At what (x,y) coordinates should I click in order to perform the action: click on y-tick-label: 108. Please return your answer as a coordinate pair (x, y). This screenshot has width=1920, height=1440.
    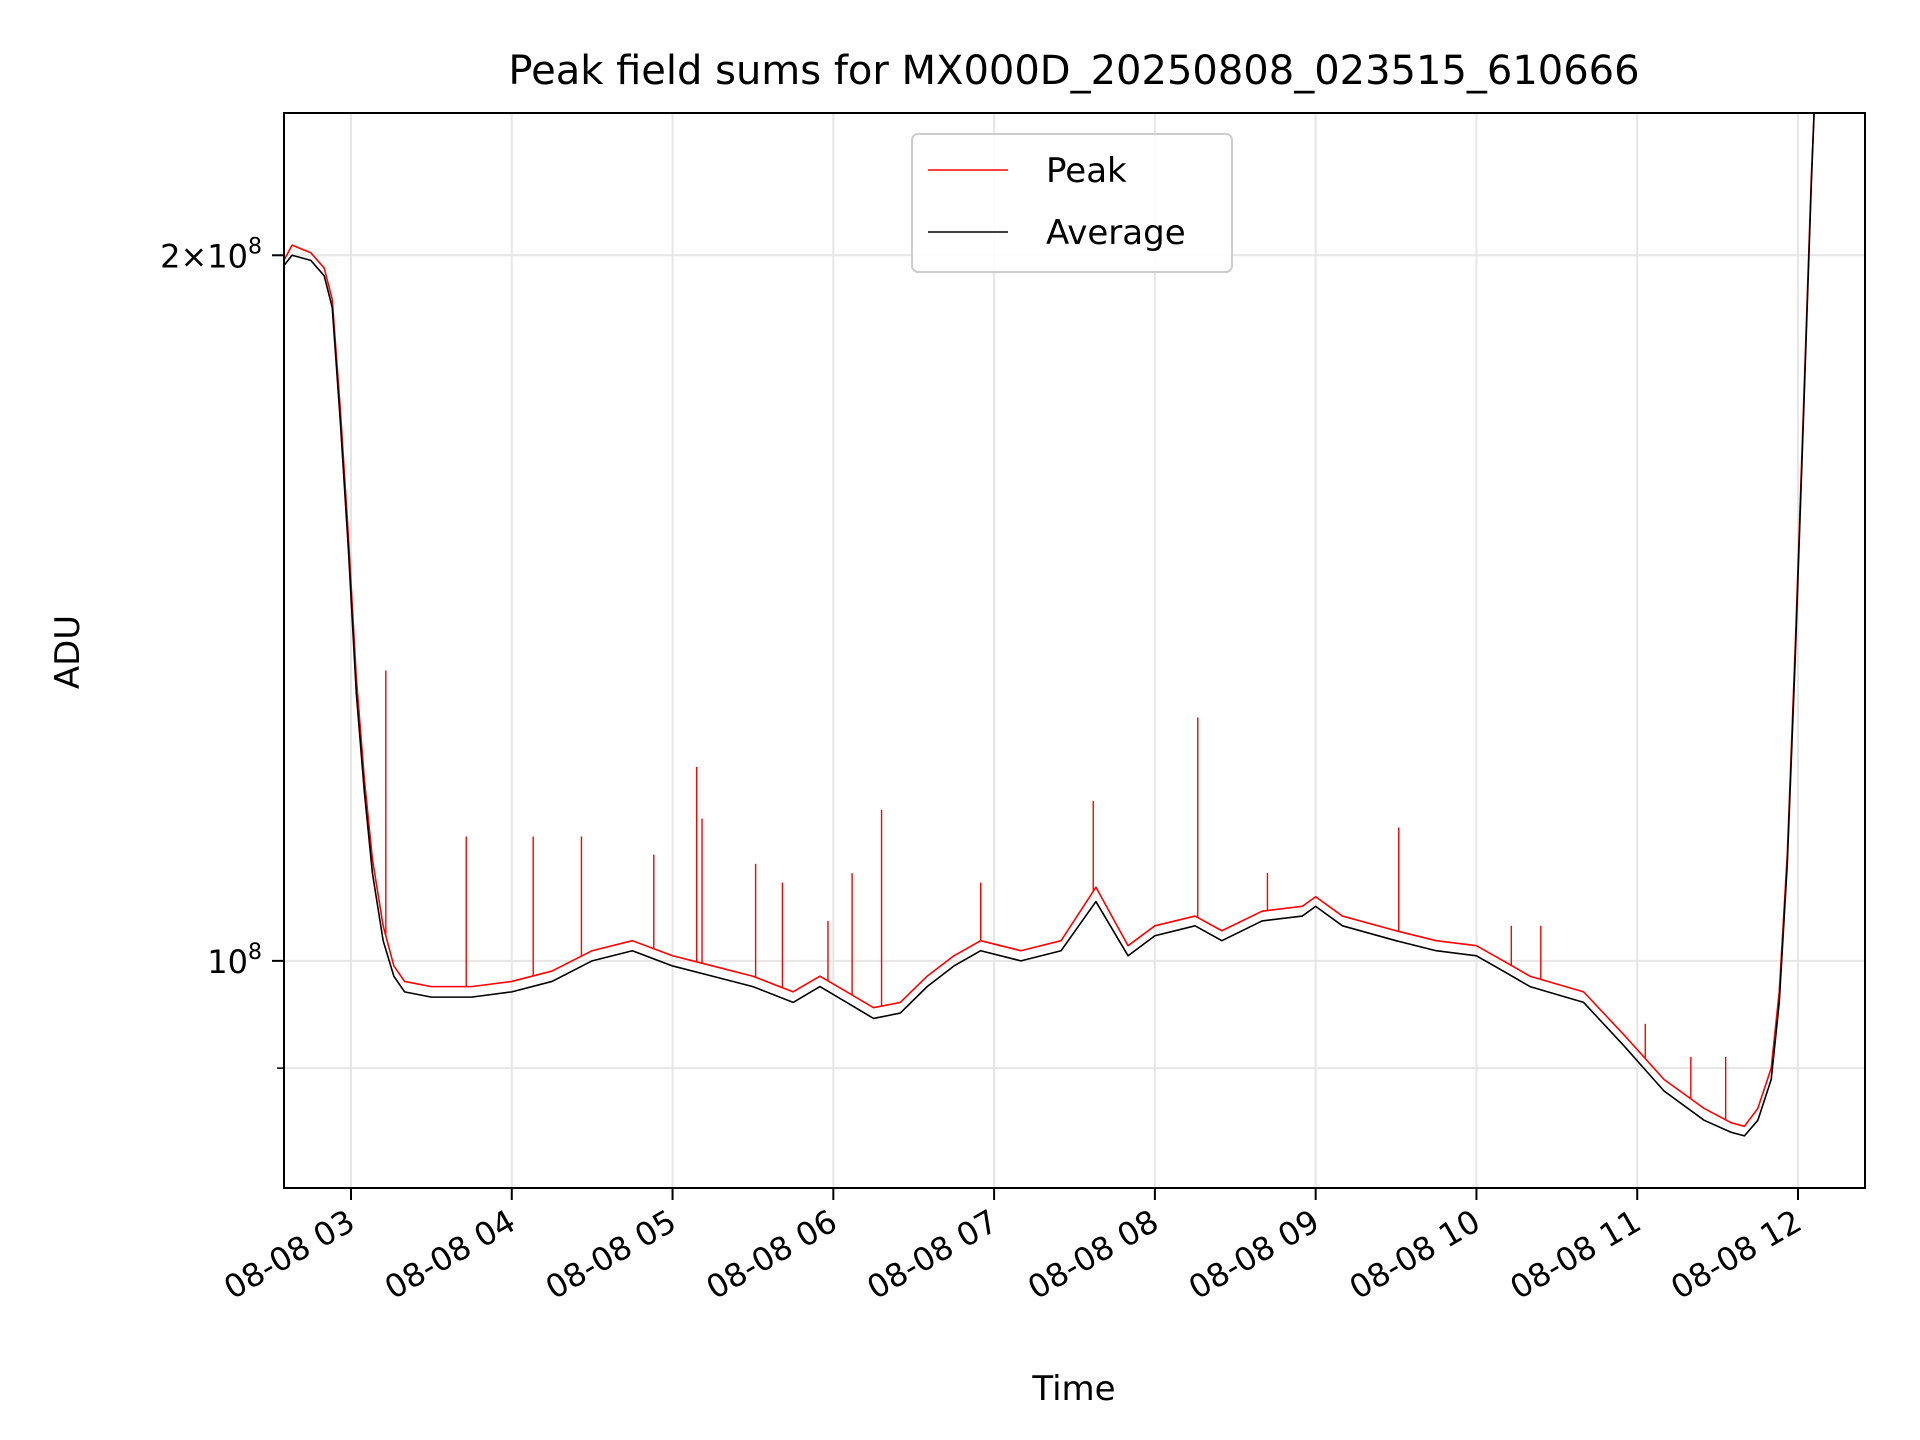
    Looking at the image, I should click on (234, 960).